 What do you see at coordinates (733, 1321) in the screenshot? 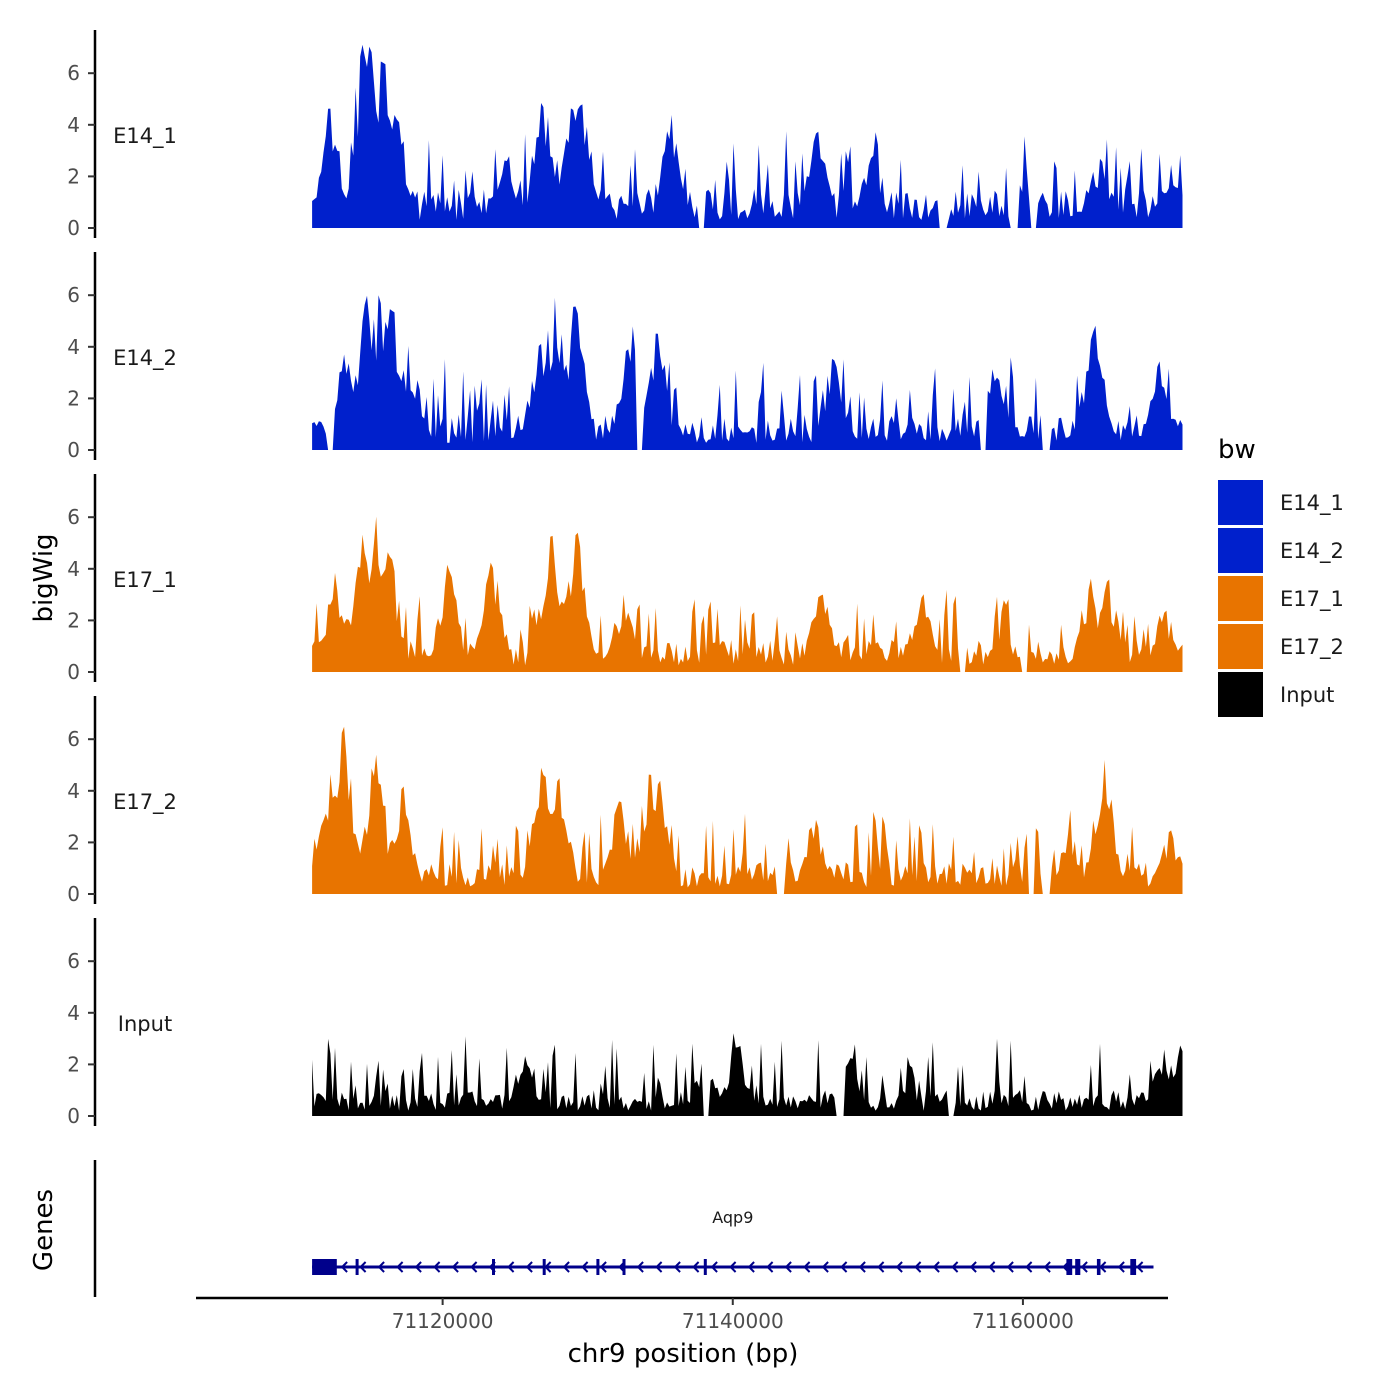
I see `x-tick-label: 71140000` at bounding box center [733, 1321].